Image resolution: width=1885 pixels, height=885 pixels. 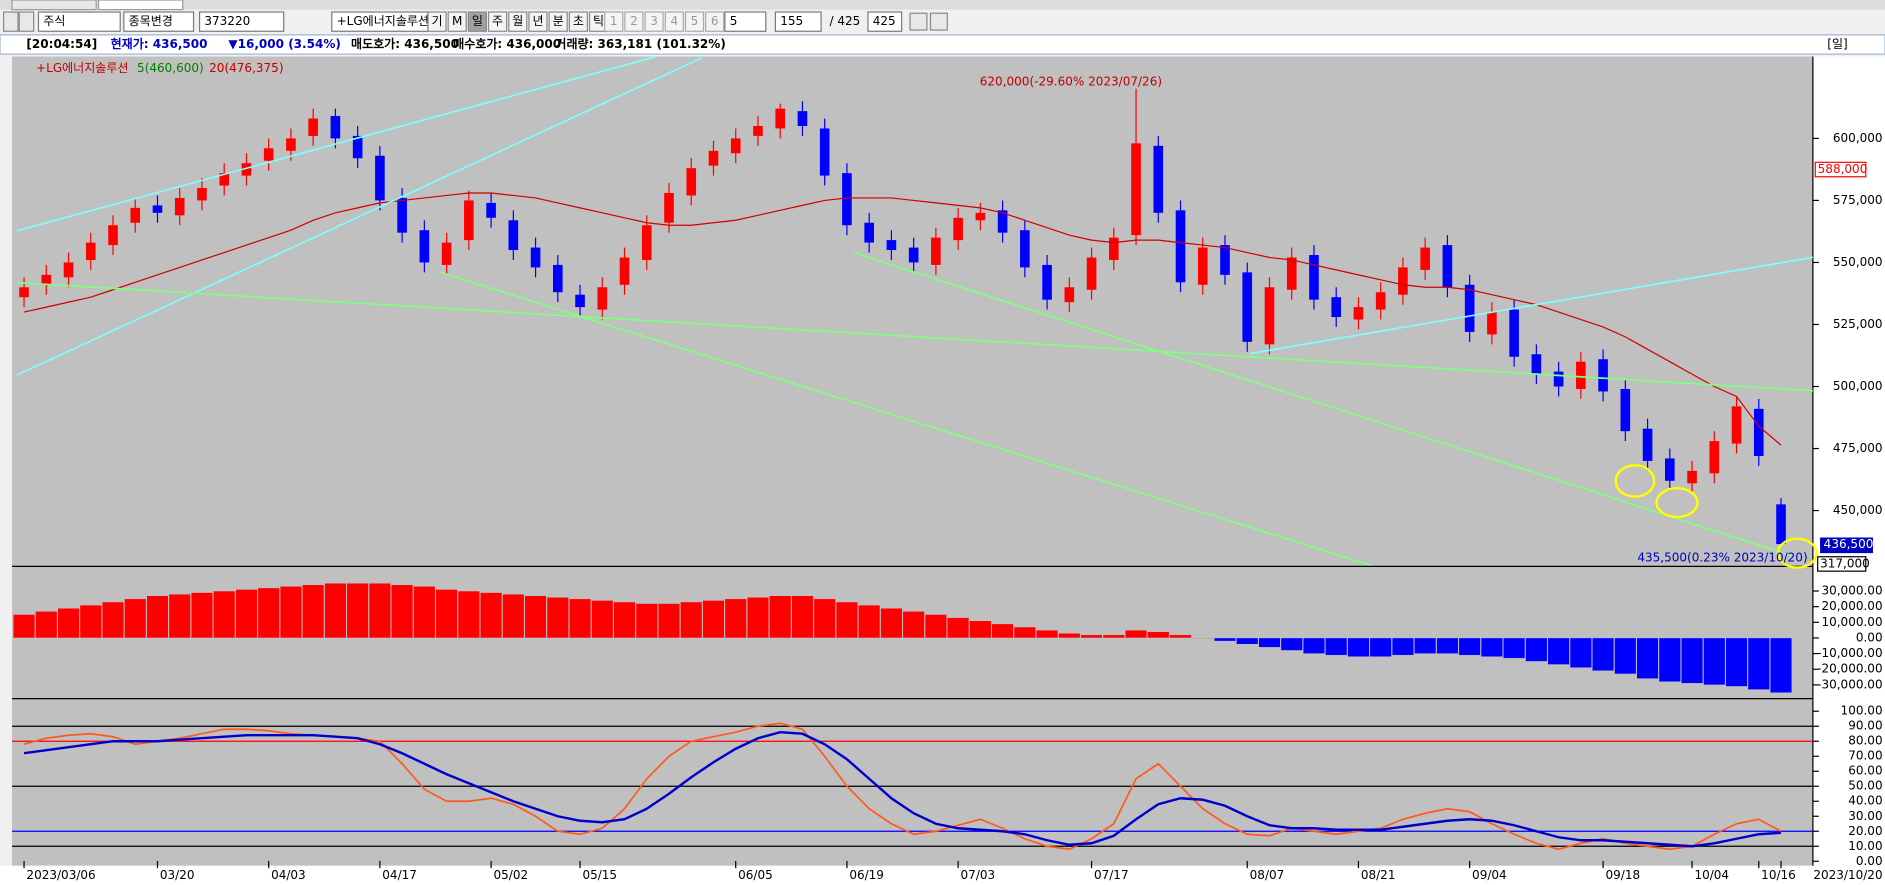 What do you see at coordinates (227, 21) in the screenshot?
I see `code-input-label: 373220` at bounding box center [227, 21].